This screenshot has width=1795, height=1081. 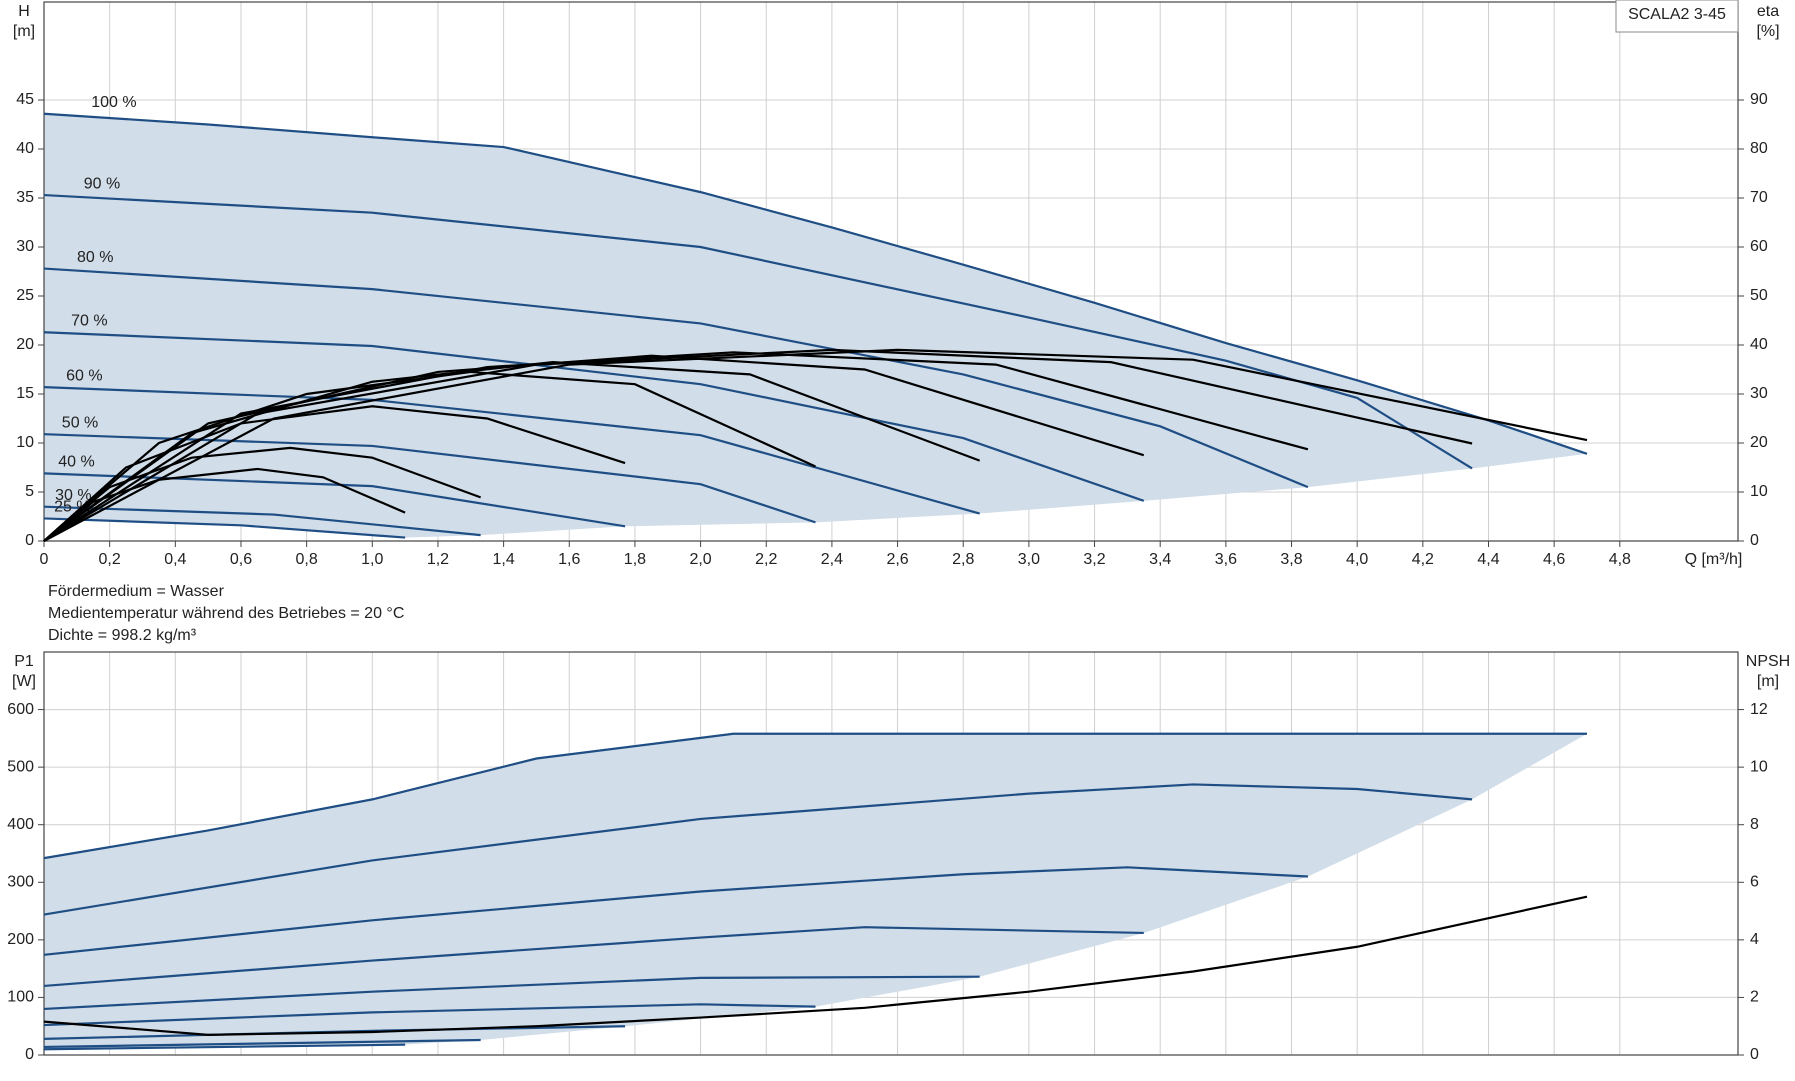 I want to click on curve-label: 100 %, so click(x=113, y=102).